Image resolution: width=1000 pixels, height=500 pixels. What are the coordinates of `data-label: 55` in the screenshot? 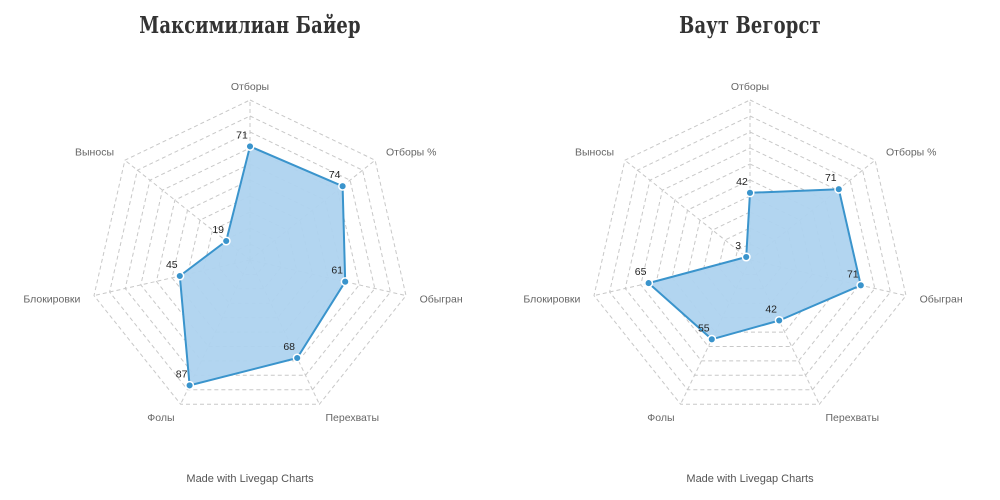 It's located at (704, 328).